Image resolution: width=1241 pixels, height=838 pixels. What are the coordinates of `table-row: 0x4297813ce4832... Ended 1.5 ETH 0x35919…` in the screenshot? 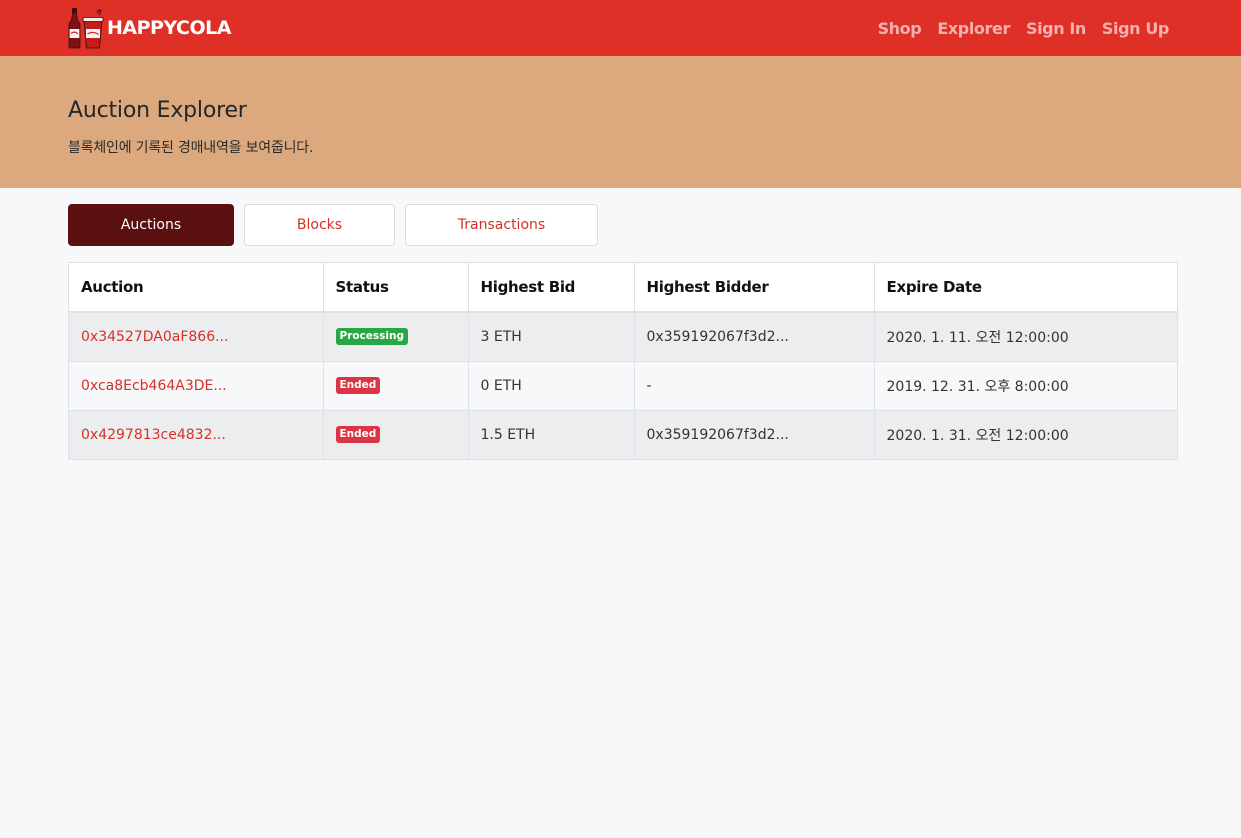 It's located at (623, 434).